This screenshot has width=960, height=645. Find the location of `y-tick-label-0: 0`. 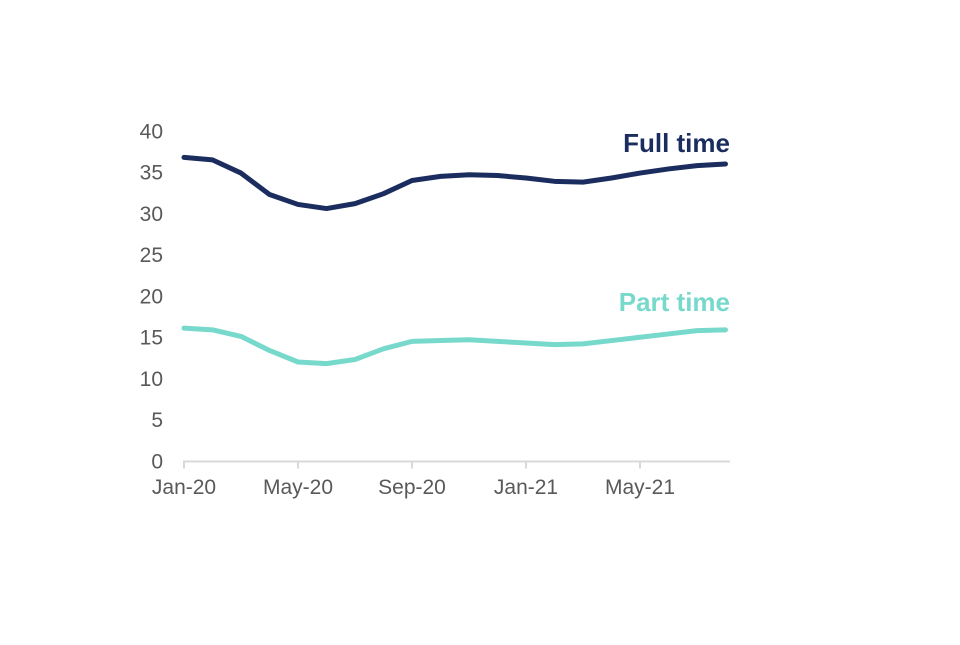

y-tick-label-0: 0 is located at coordinates (157, 461).